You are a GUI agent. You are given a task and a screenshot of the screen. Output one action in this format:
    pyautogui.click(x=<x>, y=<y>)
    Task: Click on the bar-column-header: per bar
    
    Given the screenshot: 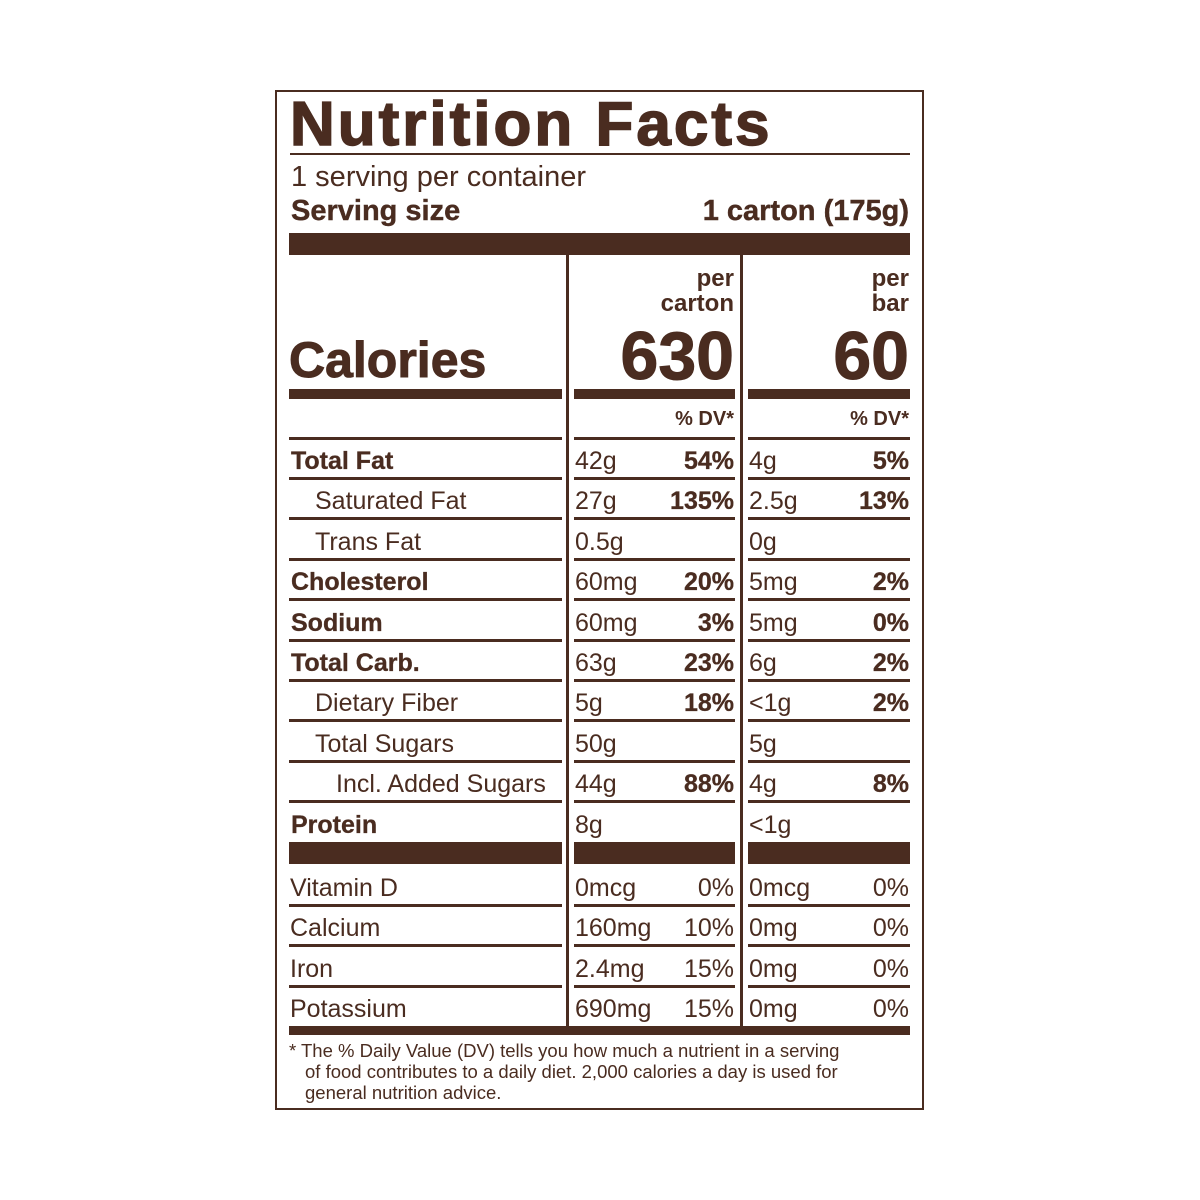 What is the action you would take?
    pyautogui.click(x=890, y=291)
    